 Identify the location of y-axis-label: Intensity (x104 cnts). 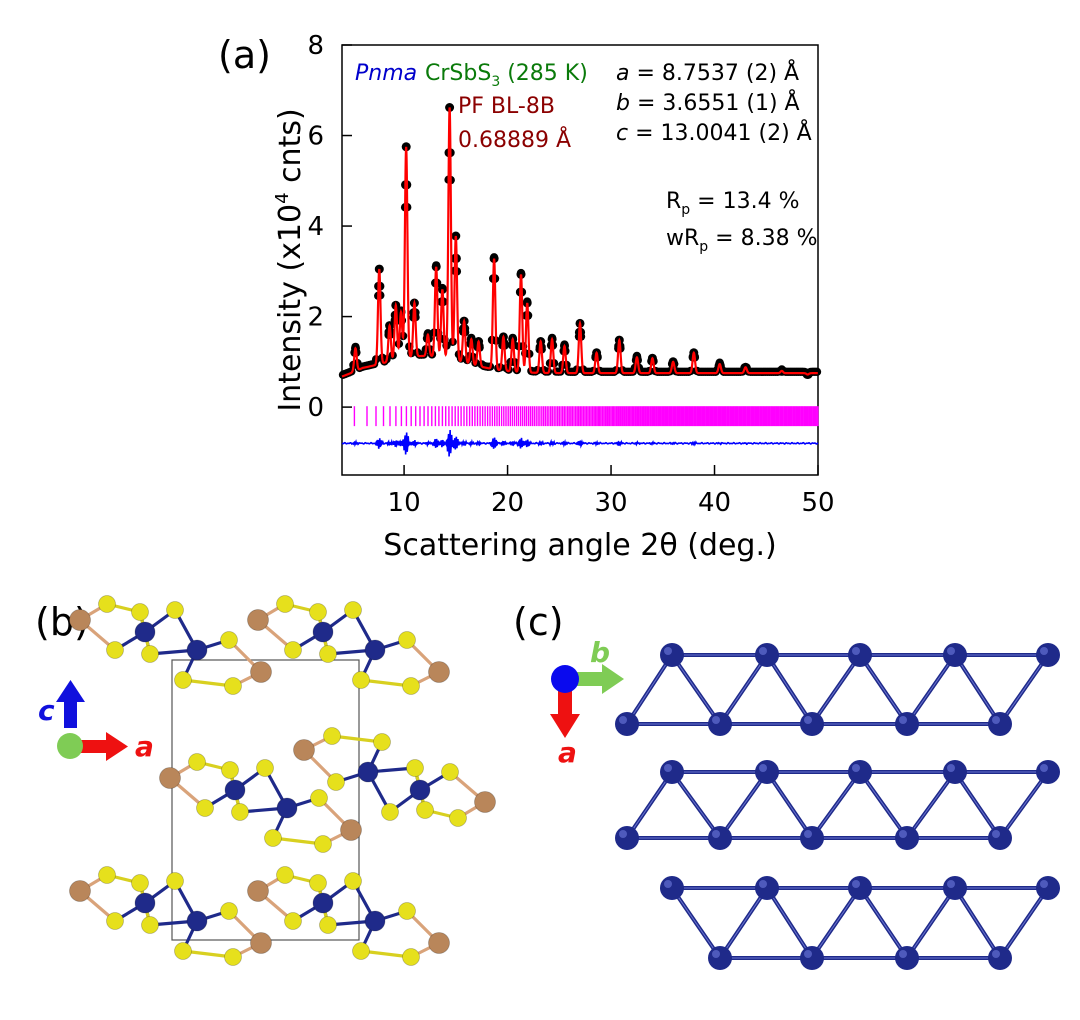
(290, 259).